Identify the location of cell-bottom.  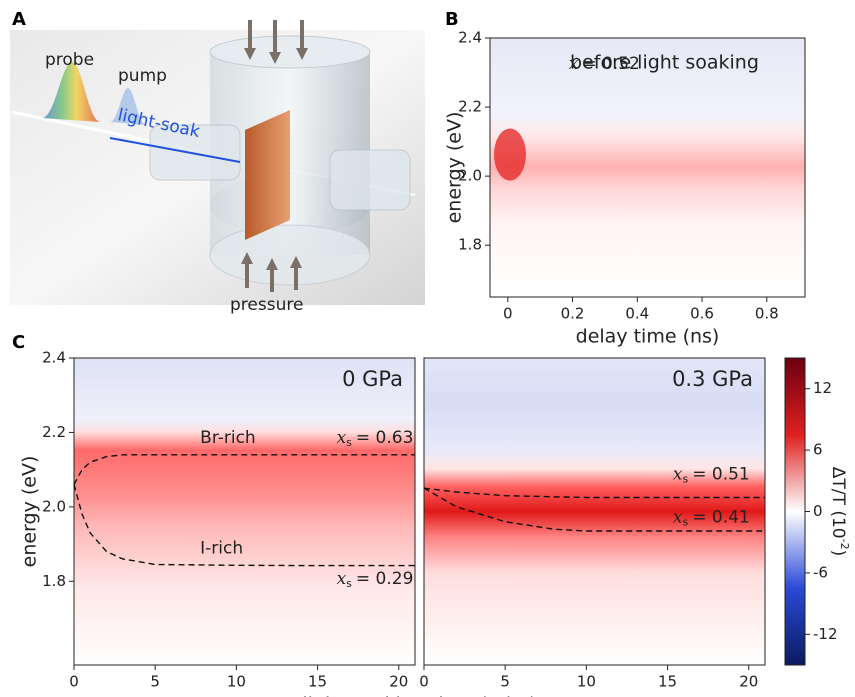
(290, 255).